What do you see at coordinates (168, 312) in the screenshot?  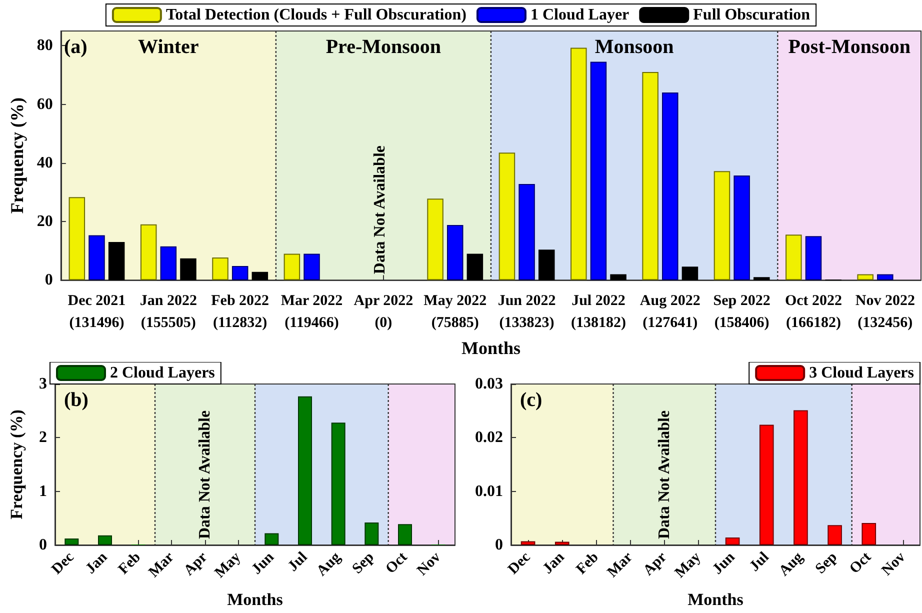 I see `x-tick-label: Jan 2022 (155505)` at bounding box center [168, 312].